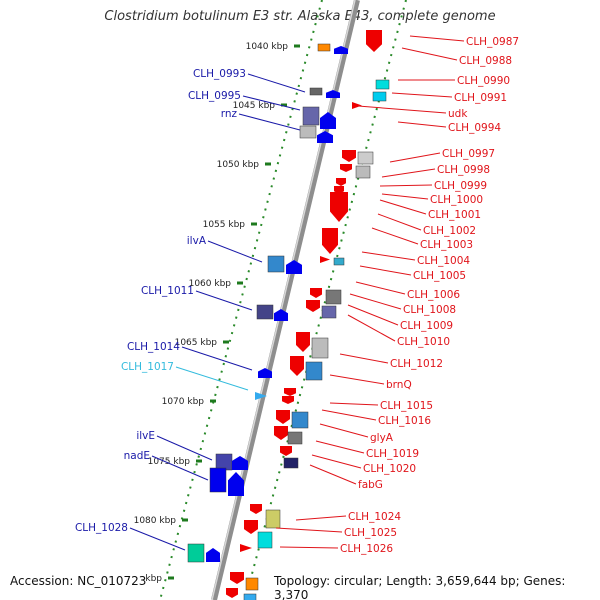 The width and height of the screenshot is (600, 600). I want to click on gene-label: CLH_1011, so click(167, 291).